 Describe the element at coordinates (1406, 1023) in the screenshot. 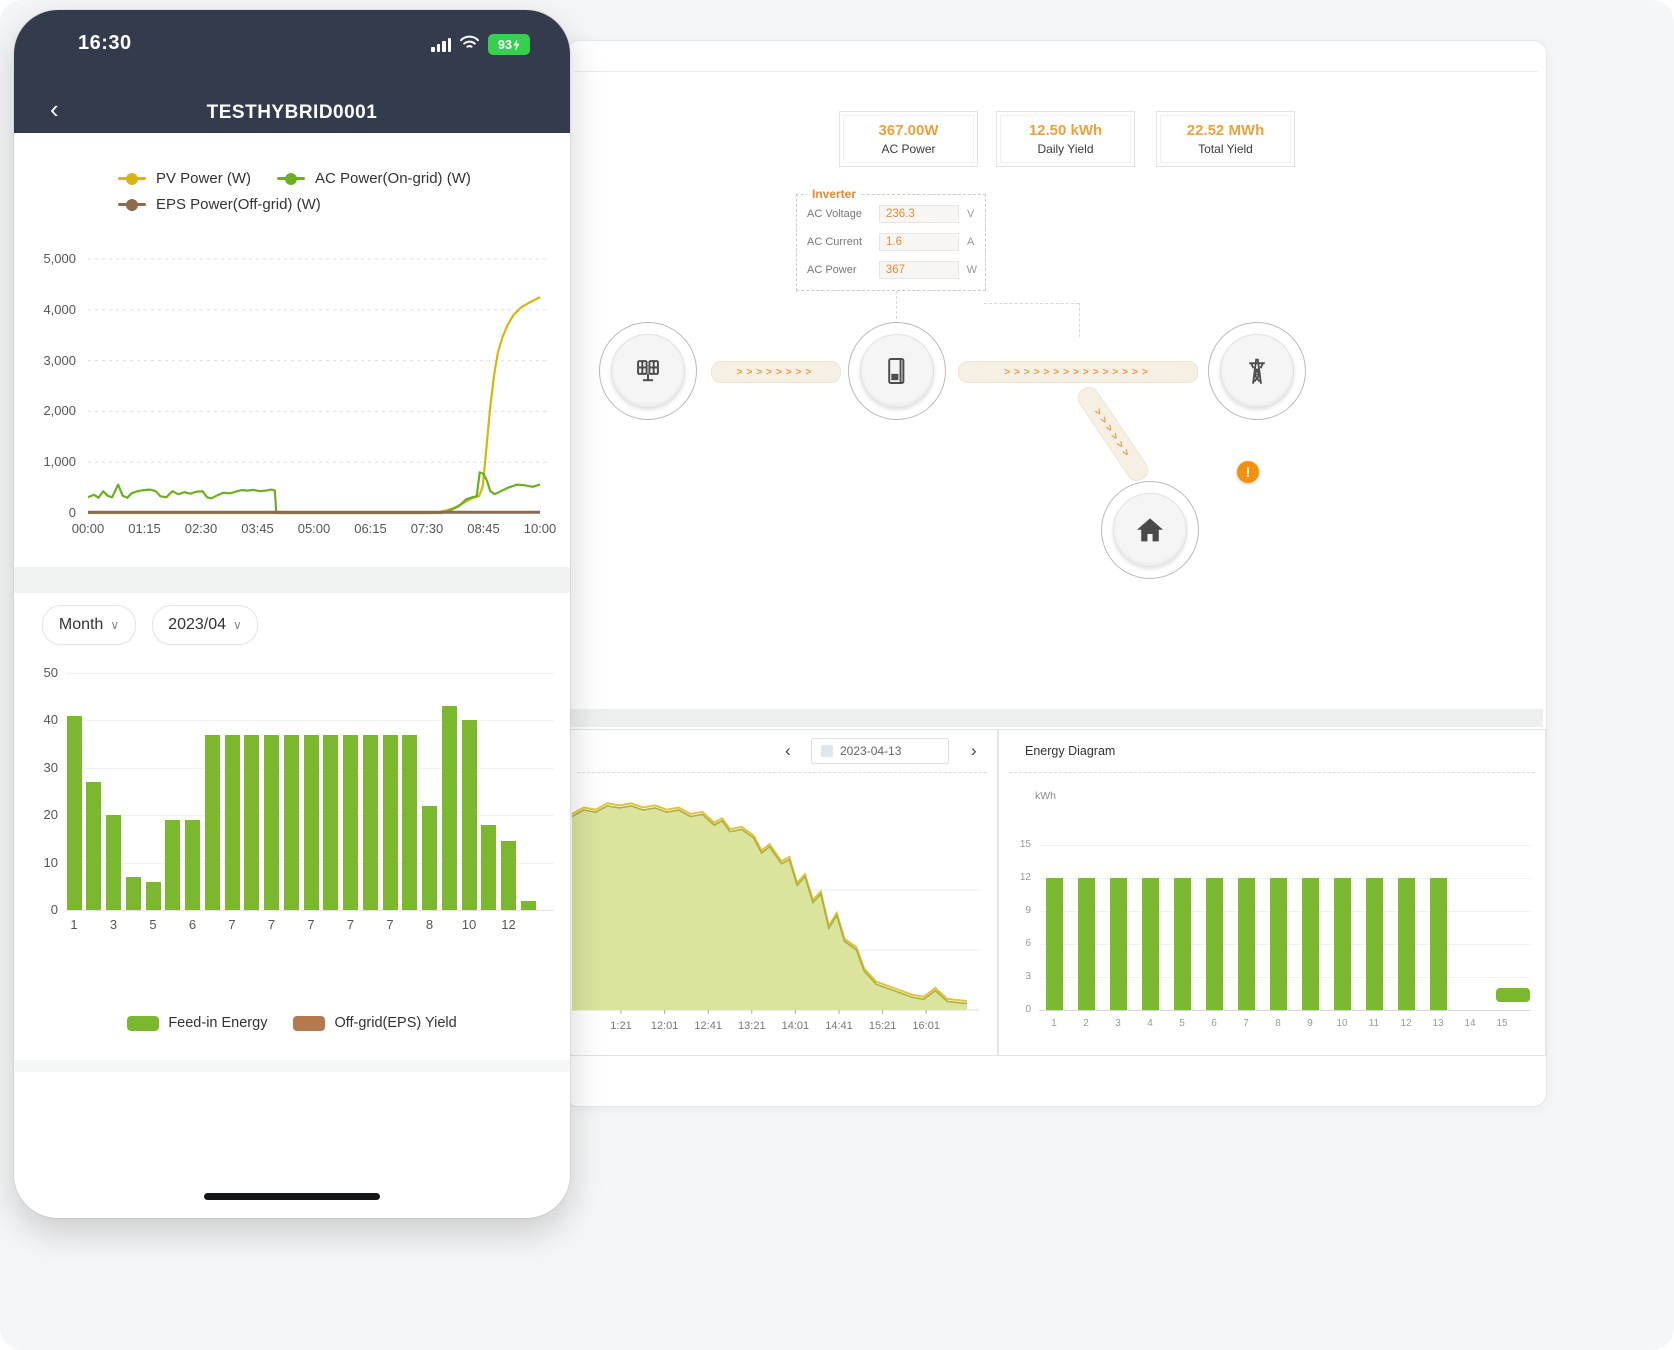

I see `x-tick-label: 12` at that location.